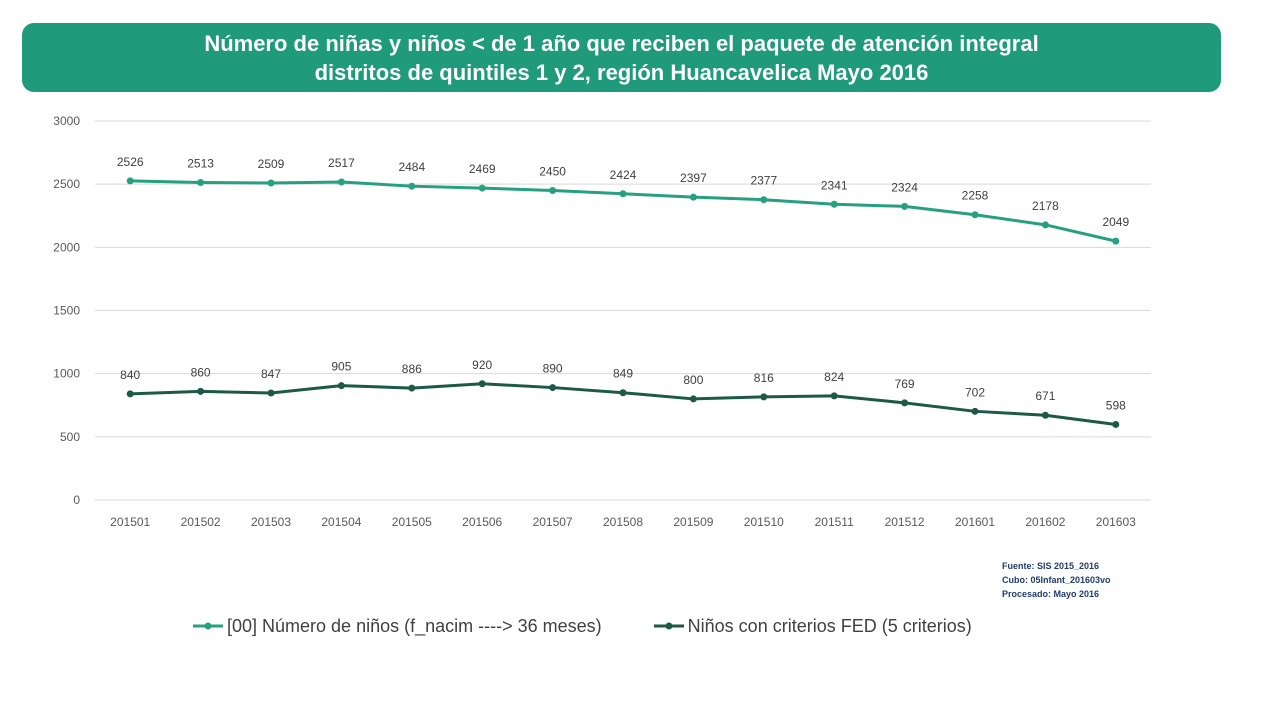 The width and height of the screenshot is (1280, 720). Describe the element at coordinates (482, 365) in the screenshot. I see `data-label: 920` at that location.